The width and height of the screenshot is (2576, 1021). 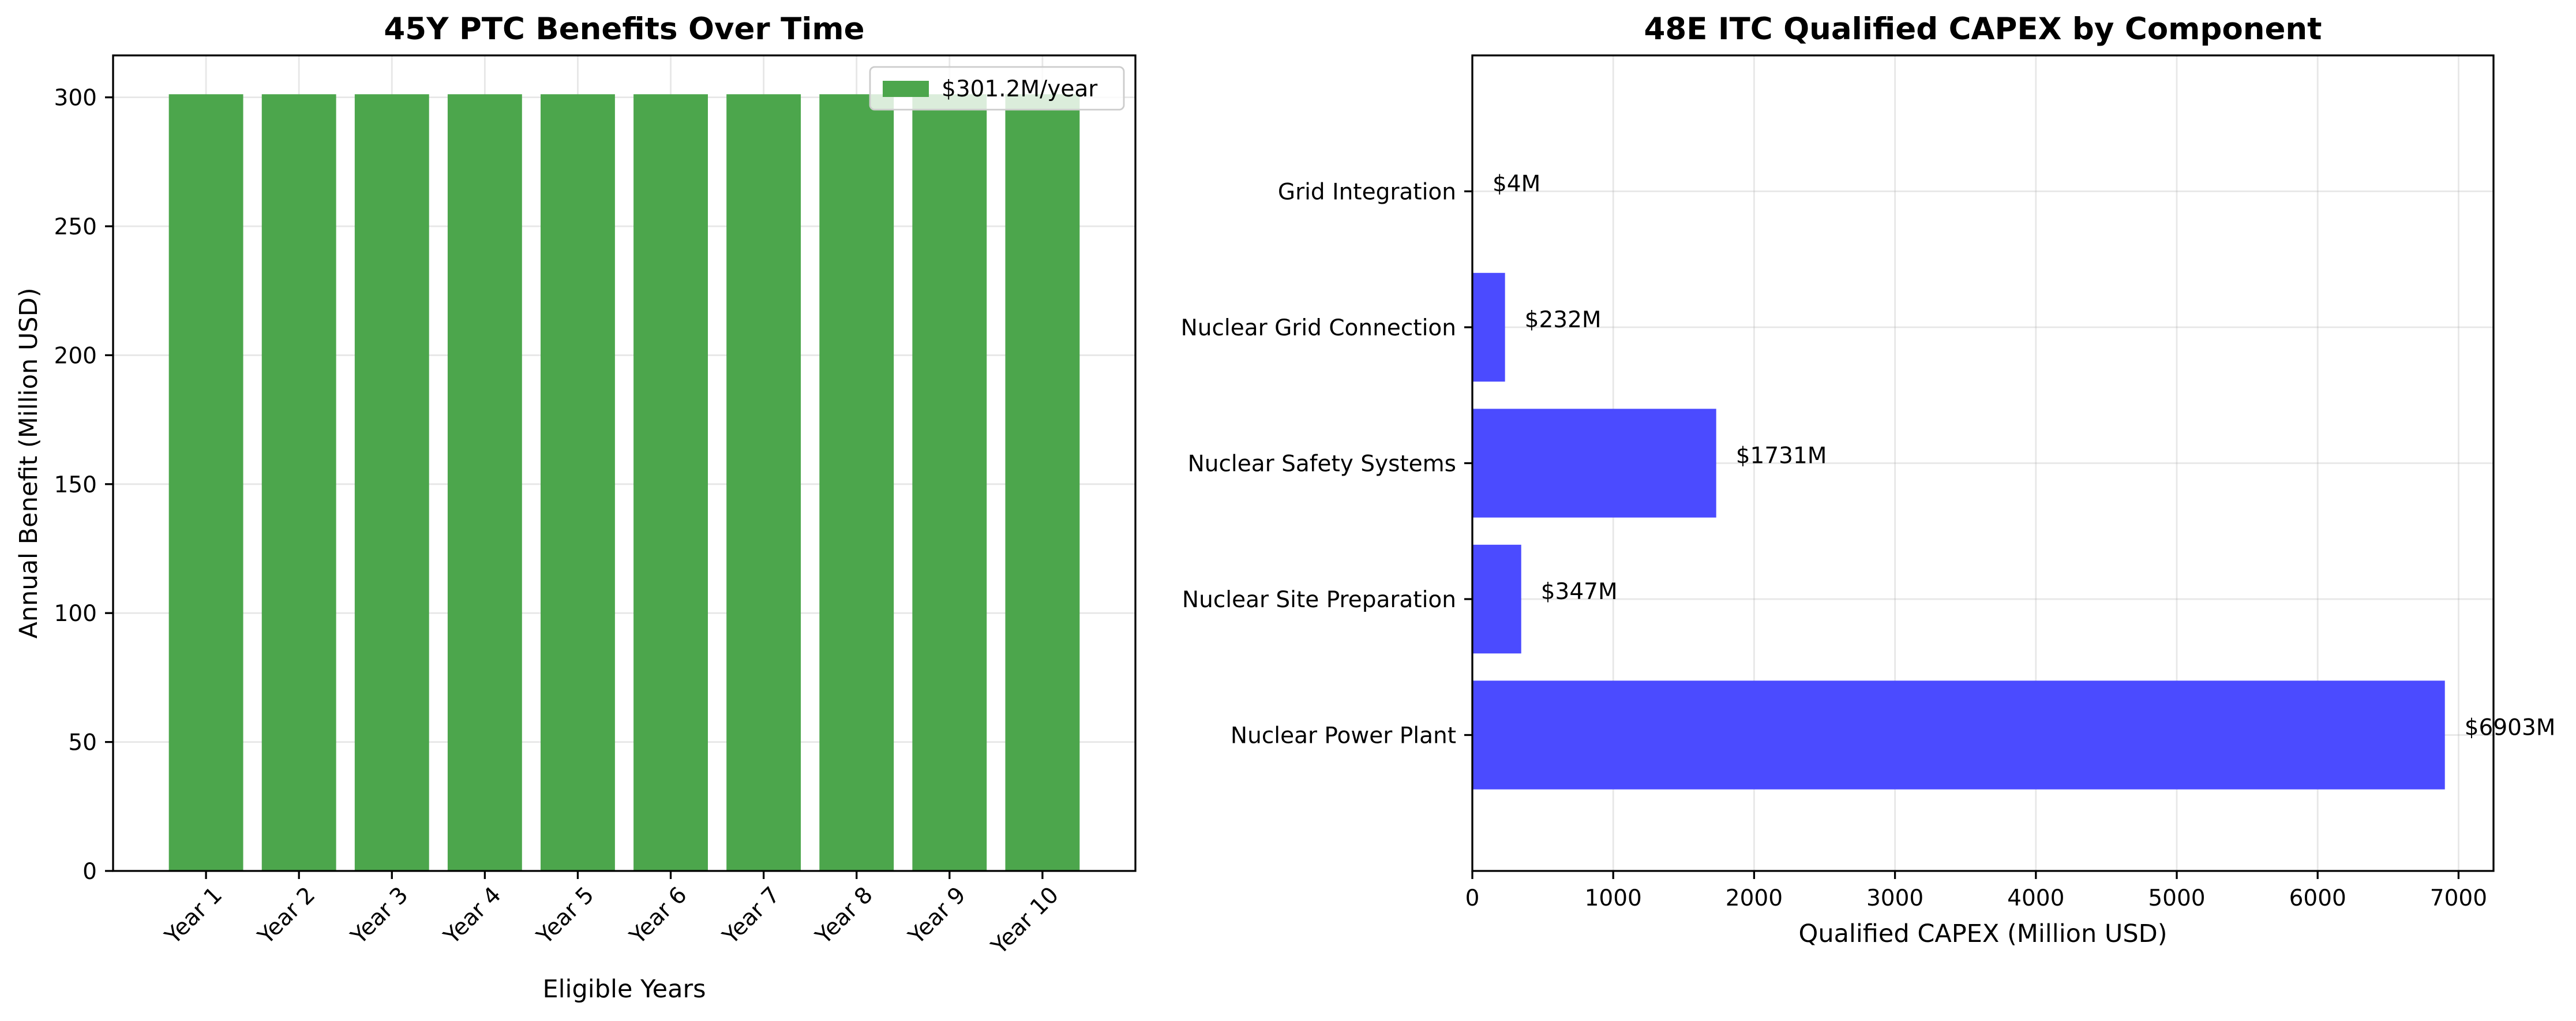 What do you see at coordinates (2458, 898) in the screenshot?
I see `right-x-tick-label: 7000` at bounding box center [2458, 898].